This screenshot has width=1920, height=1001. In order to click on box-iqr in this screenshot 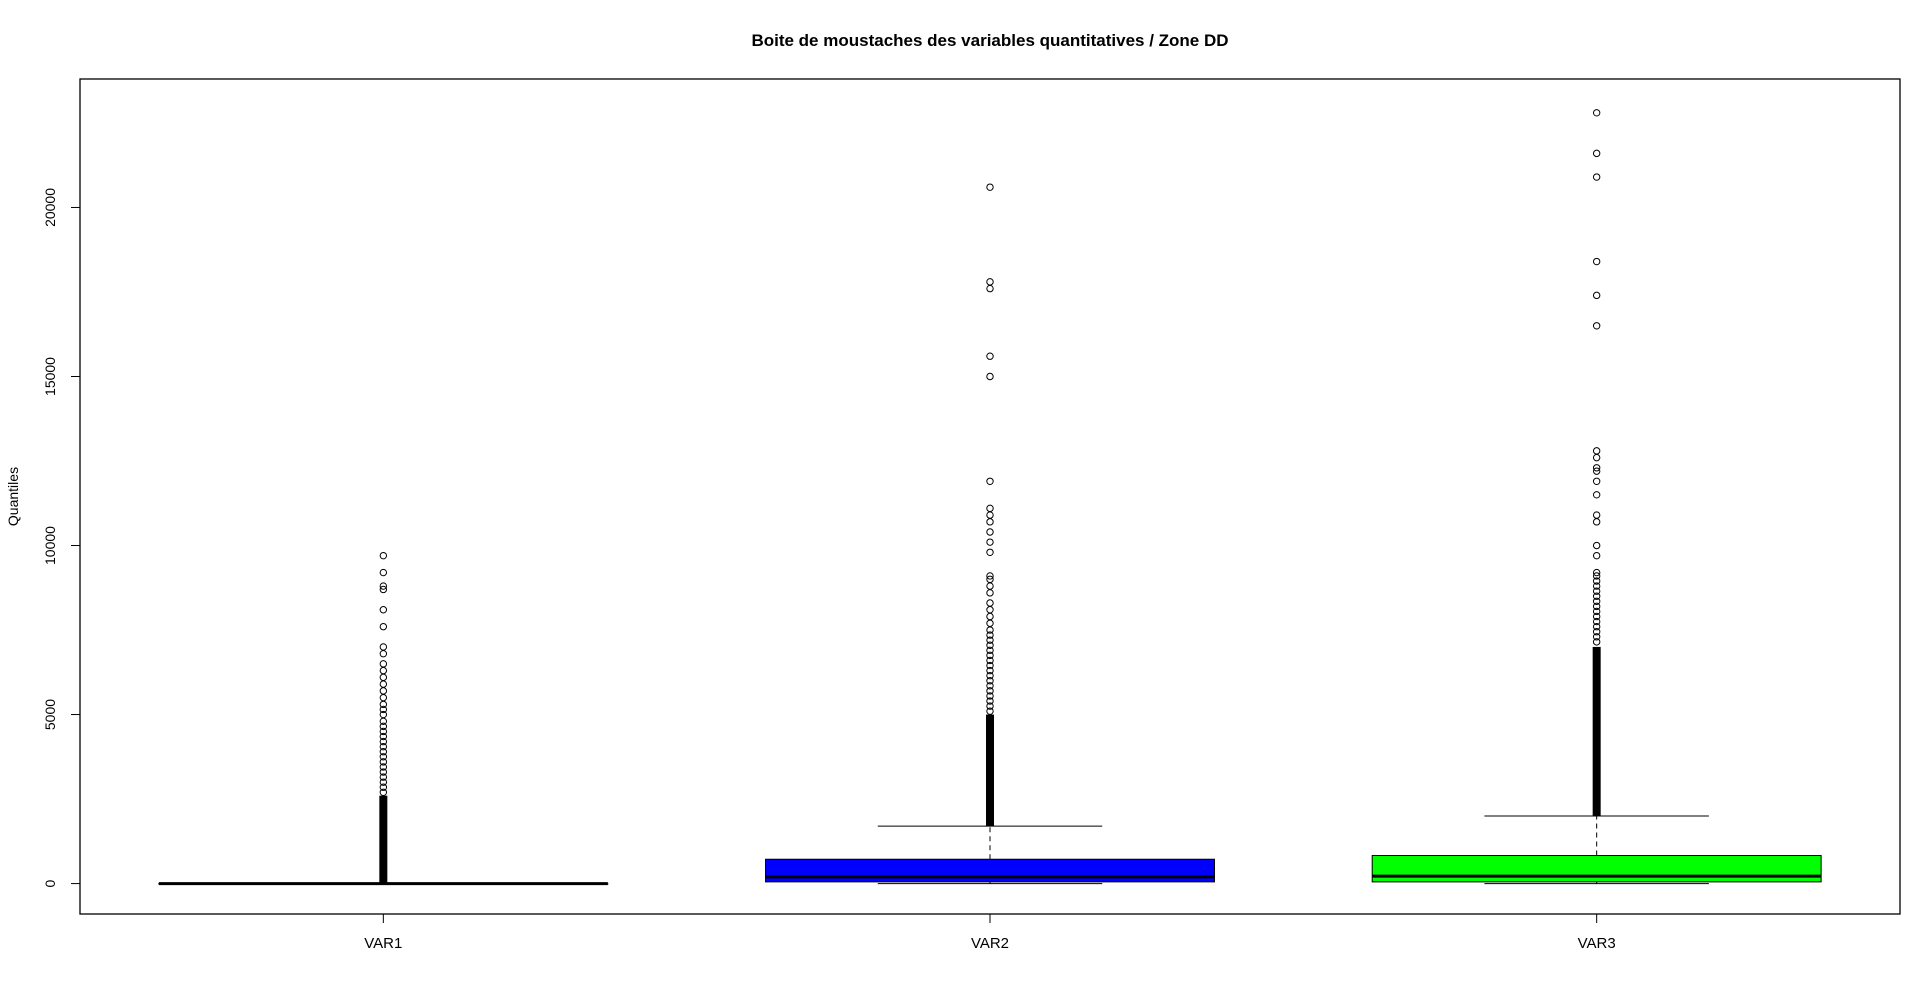, I will do `click(1596, 869)`.